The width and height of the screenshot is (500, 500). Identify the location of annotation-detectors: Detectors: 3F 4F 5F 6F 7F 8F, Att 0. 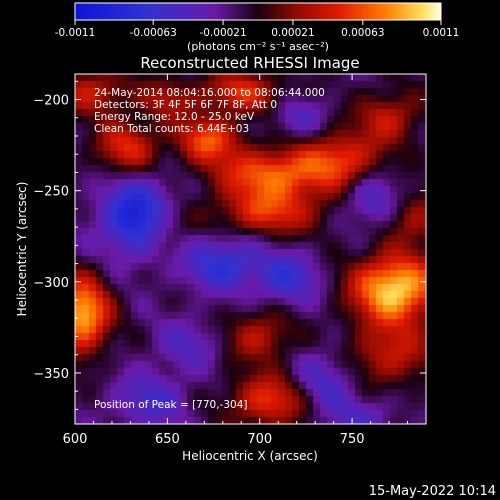
(185, 105).